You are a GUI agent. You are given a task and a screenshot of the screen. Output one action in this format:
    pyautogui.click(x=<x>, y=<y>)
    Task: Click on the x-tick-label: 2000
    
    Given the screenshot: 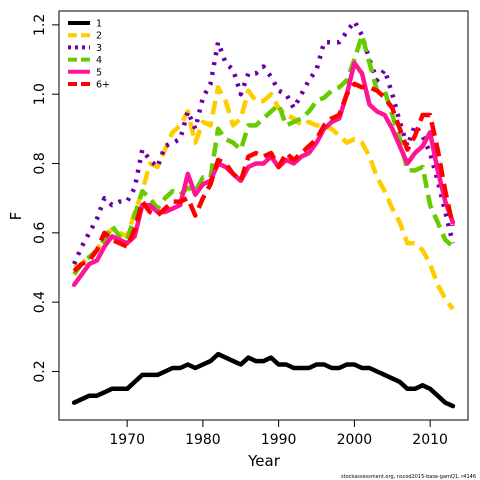 What is the action you would take?
    pyautogui.click(x=355, y=440)
    